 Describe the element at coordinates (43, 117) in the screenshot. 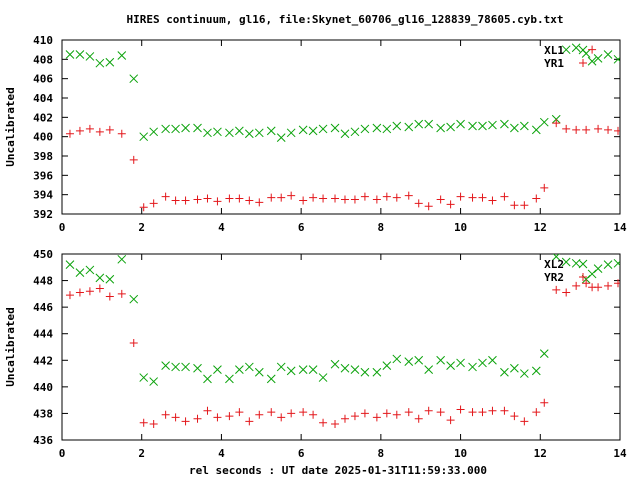

I see `y-tick-label: 402` at that location.